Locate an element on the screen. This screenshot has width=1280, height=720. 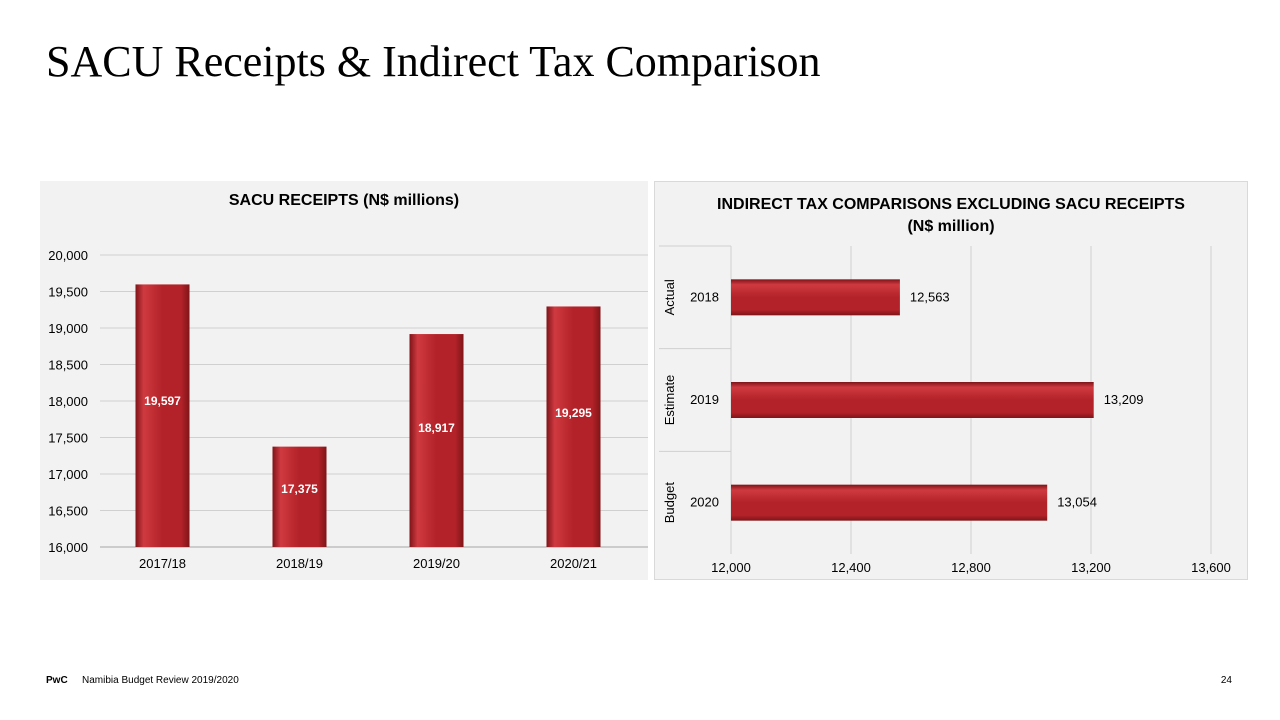
chart-title: SACU RECEIPTS (N$ millions) is located at coordinates (344, 200).